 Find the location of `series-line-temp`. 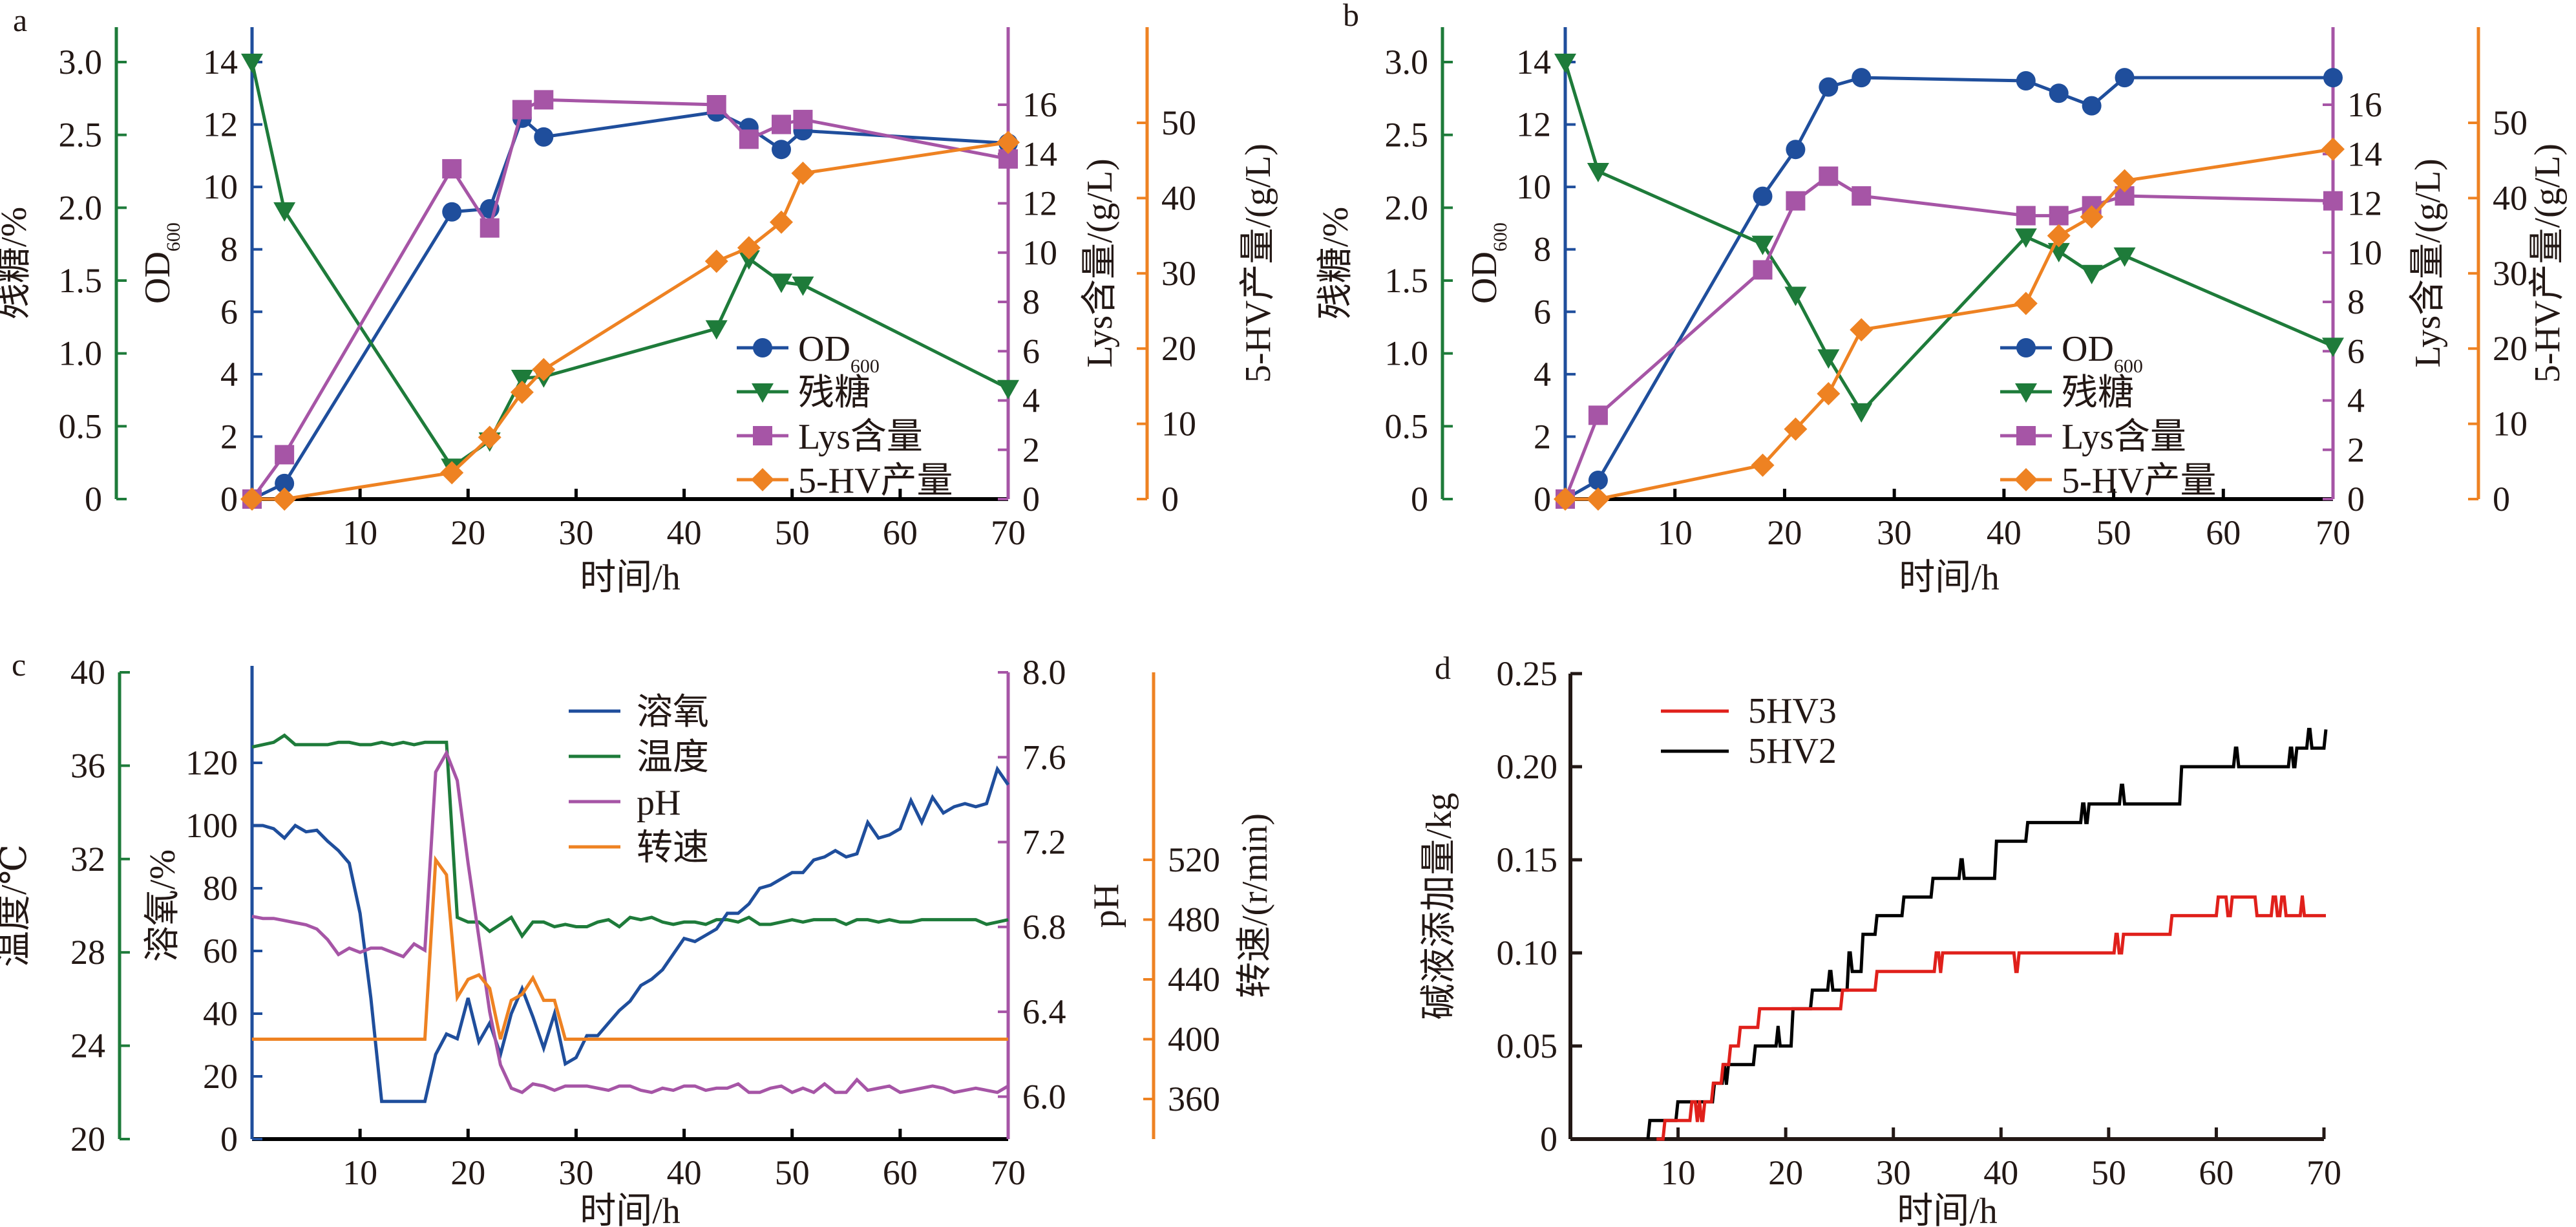

series-line-temp is located at coordinates (630, 836).